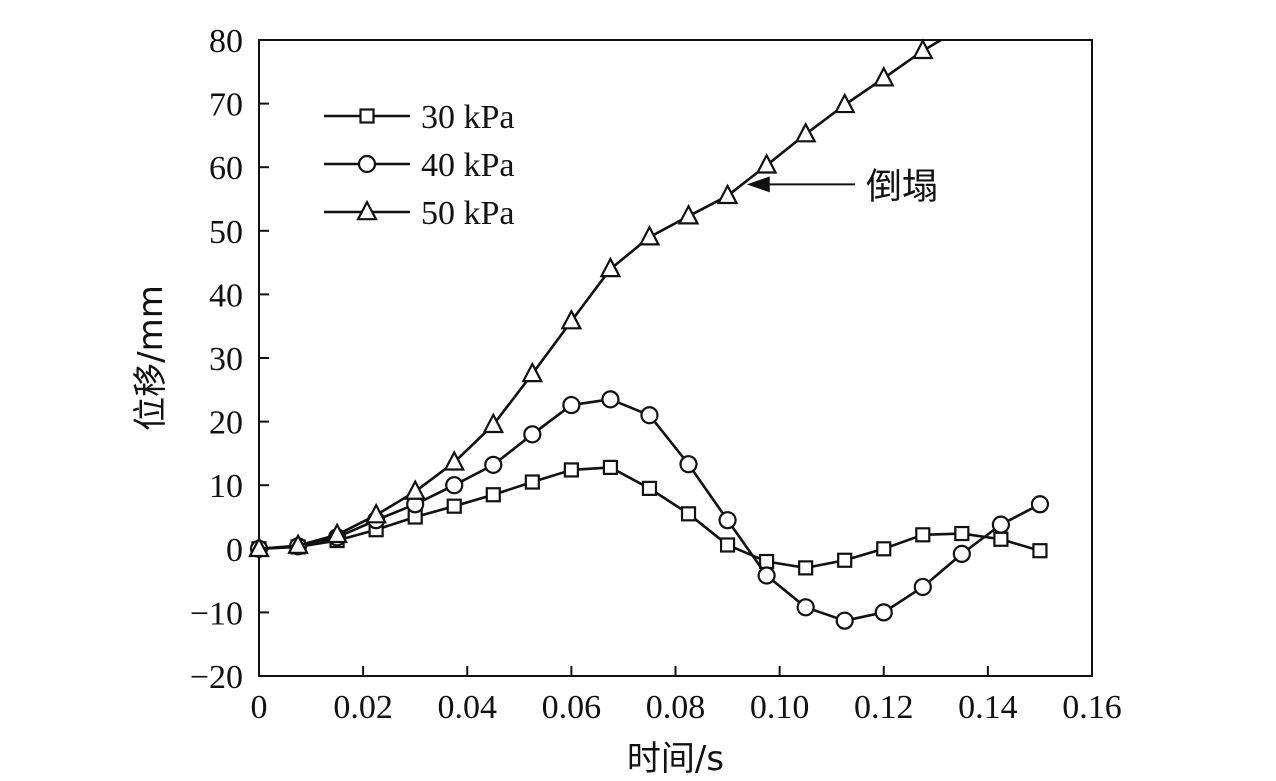  What do you see at coordinates (1092, 707) in the screenshot?
I see `x-tick-label: 0.16` at bounding box center [1092, 707].